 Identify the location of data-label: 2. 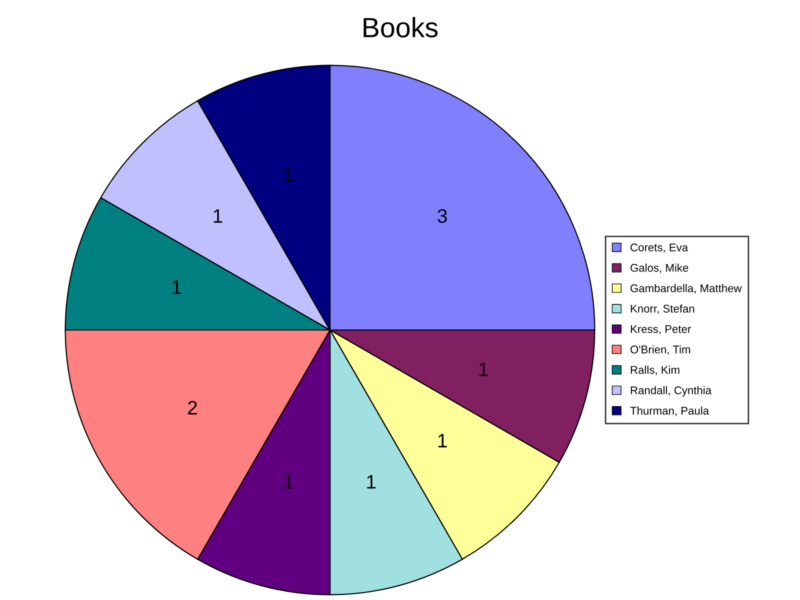
(192, 407).